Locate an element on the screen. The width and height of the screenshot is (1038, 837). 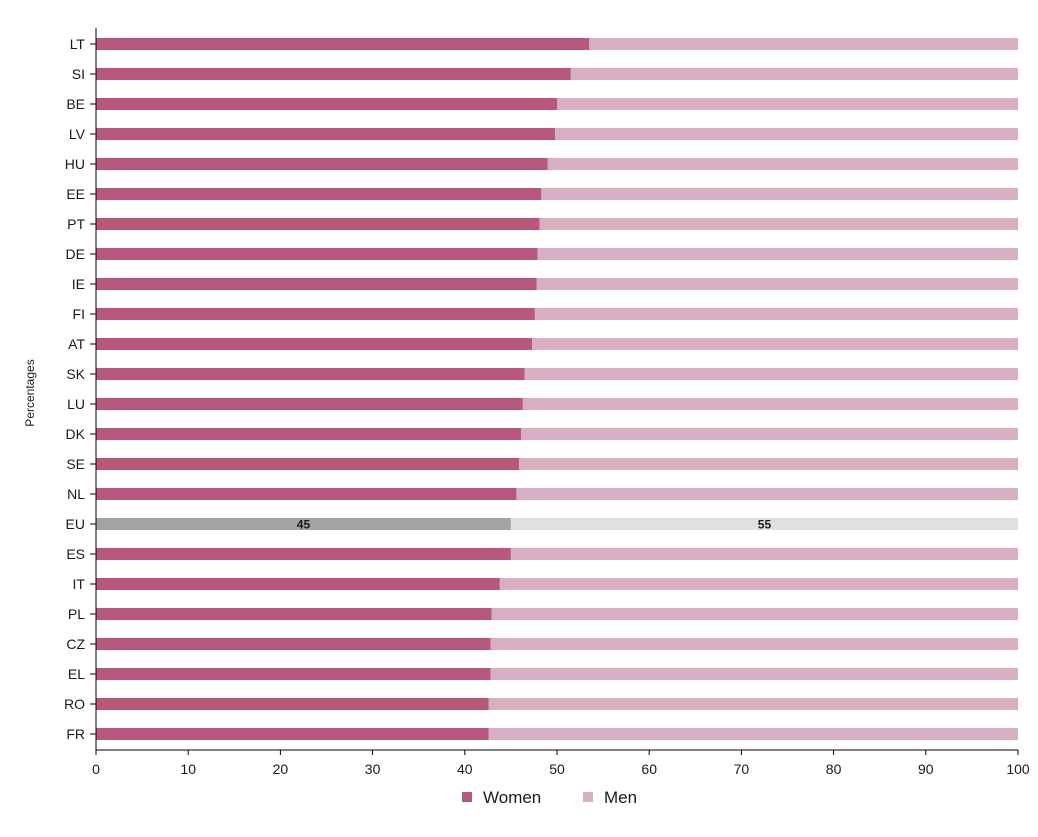
bar-de-men is located at coordinates (777, 254).